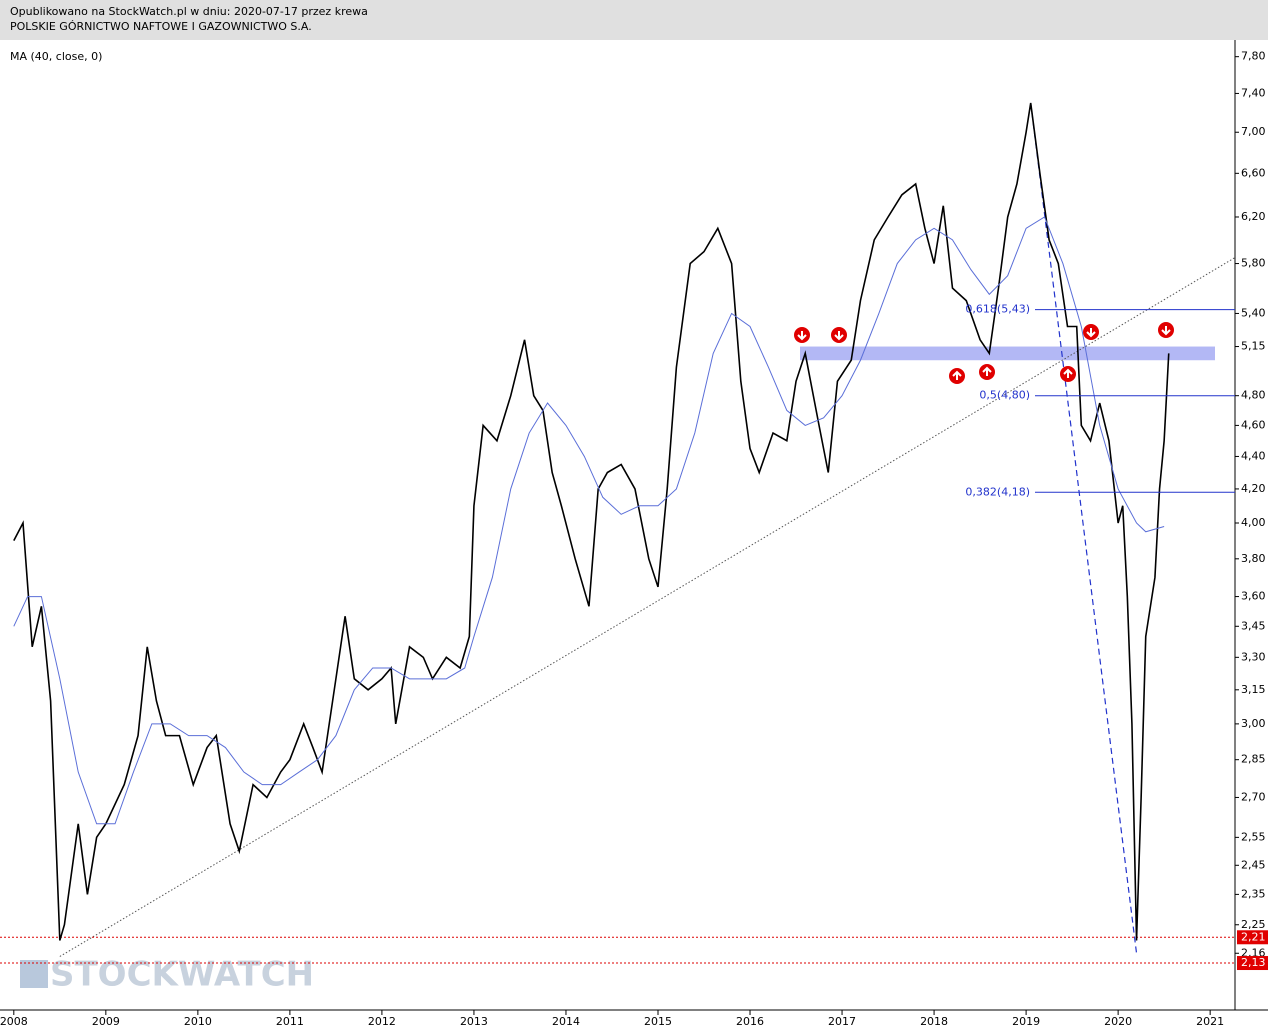 The height and width of the screenshot is (1034, 1268). Describe the element at coordinates (1253, 216) in the screenshot. I see `y-tick-label: 6,20` at that location.